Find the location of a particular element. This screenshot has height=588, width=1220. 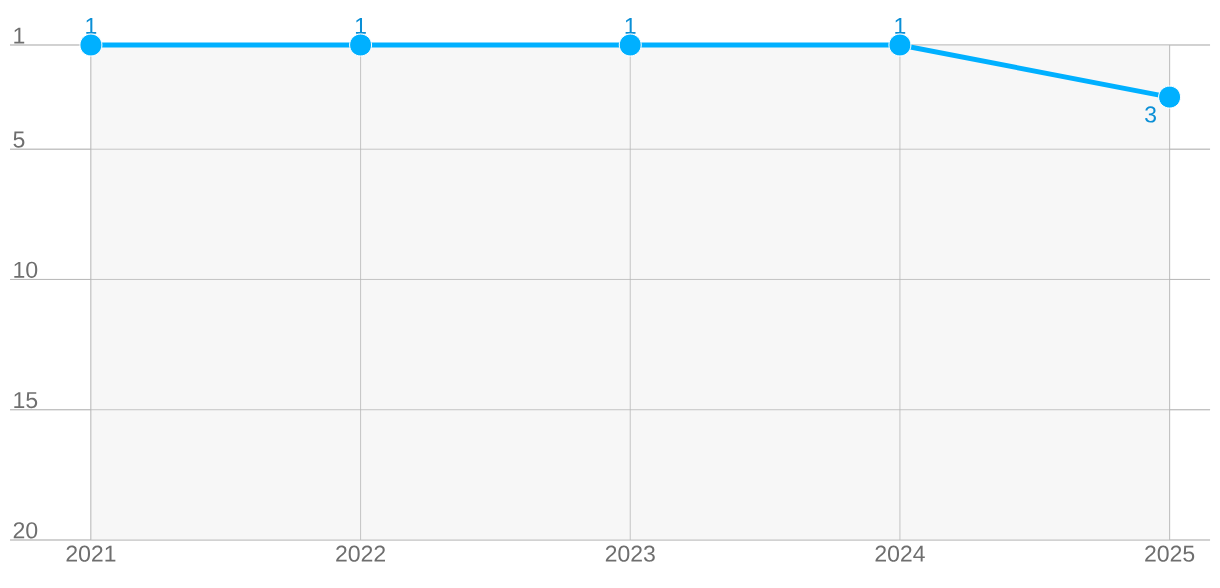

x-tick-label: 2024 is located at coordinates (900, 553).